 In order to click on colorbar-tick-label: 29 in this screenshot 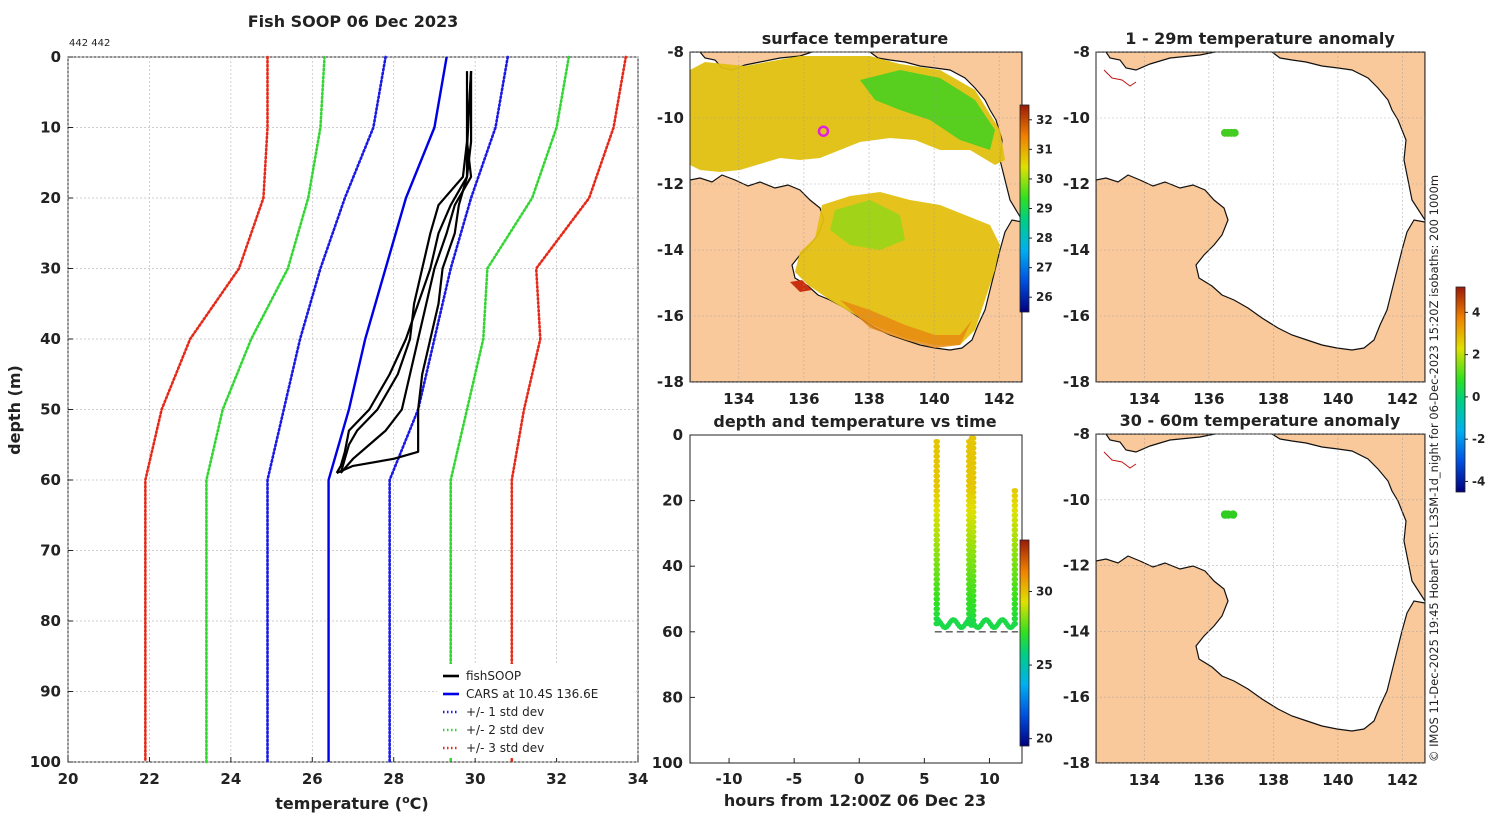, I will do `click(1044, 209)`.